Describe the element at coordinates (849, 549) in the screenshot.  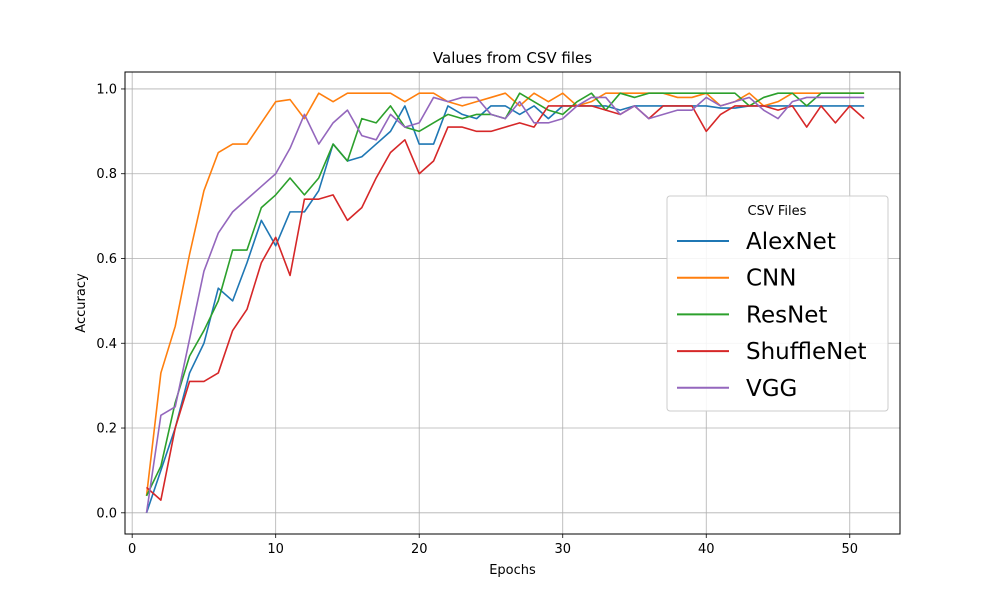
I see `x-tick-label: 50` at that location.